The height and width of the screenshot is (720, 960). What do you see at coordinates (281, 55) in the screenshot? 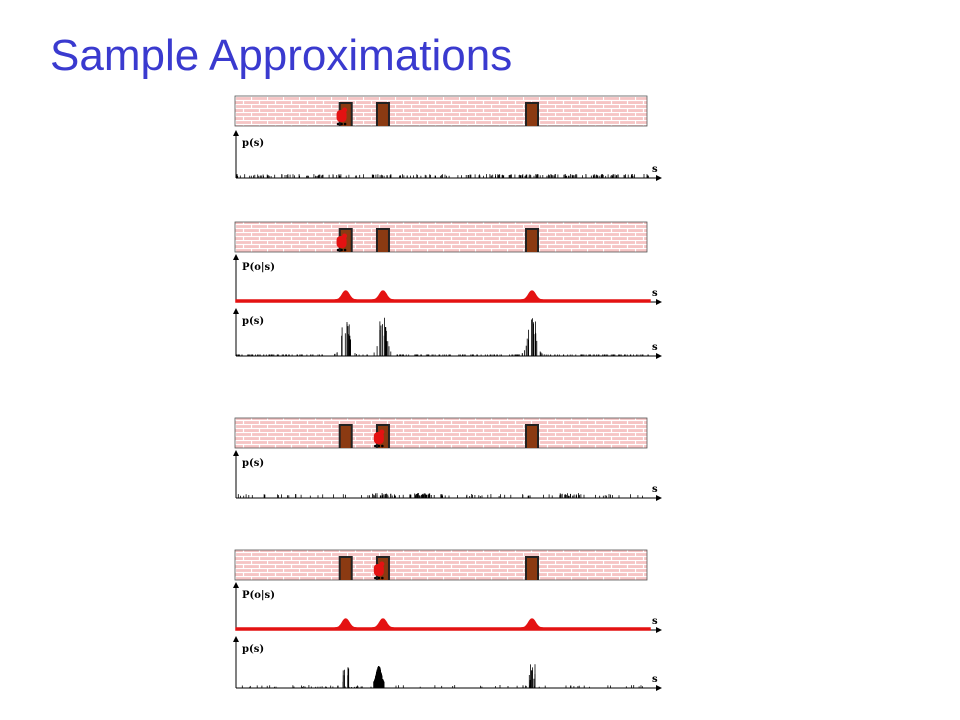
I see `slide-title: Sample Approximations` at bounding box center [281, 55].